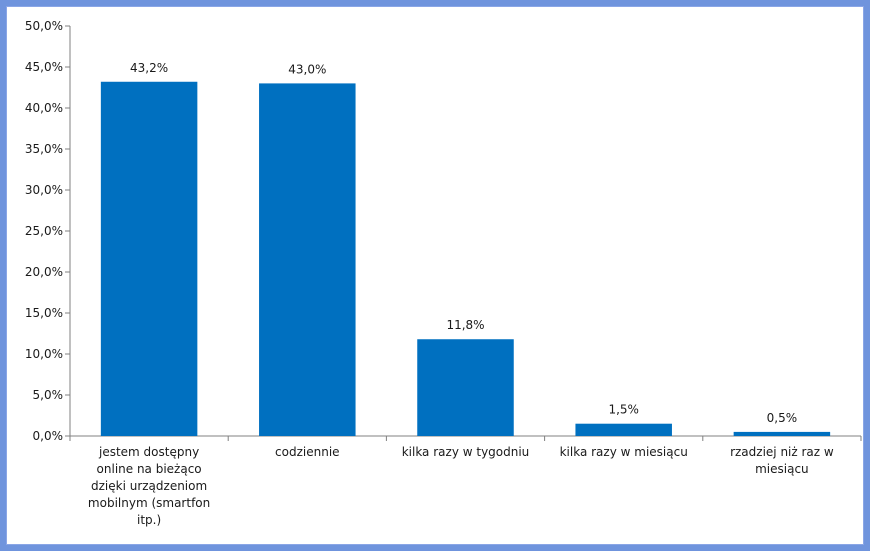 The image size is (870, 551). I want to click on category-label: mobilnym (smartfon, so click(149, 503).